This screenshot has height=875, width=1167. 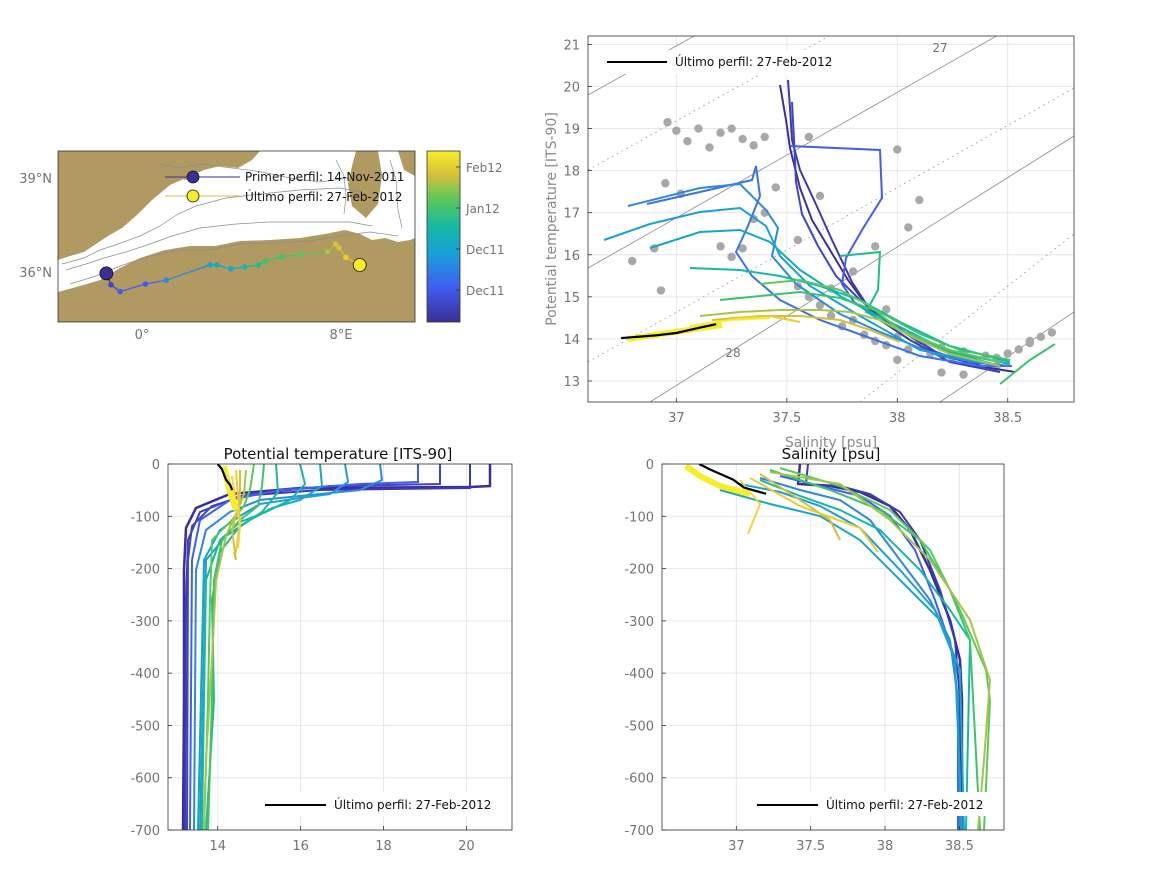 What do you see at coordinates (244, 335) in the screenshot?
I see `map-x-ticks: 0° 8°E` at bounding box center [244, 335].